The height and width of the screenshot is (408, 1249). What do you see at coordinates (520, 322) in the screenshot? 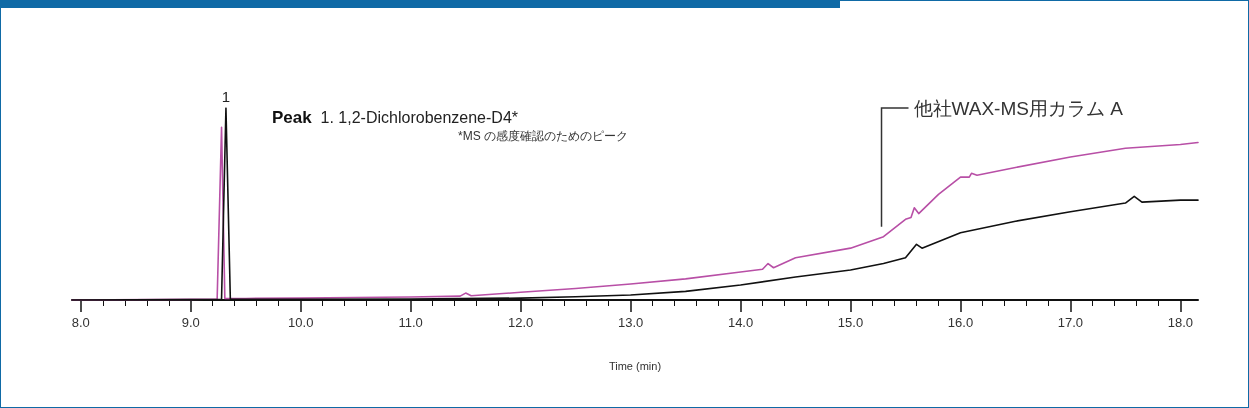
I see `x-tick-label: 12.0` at bounding box center [520, 322].